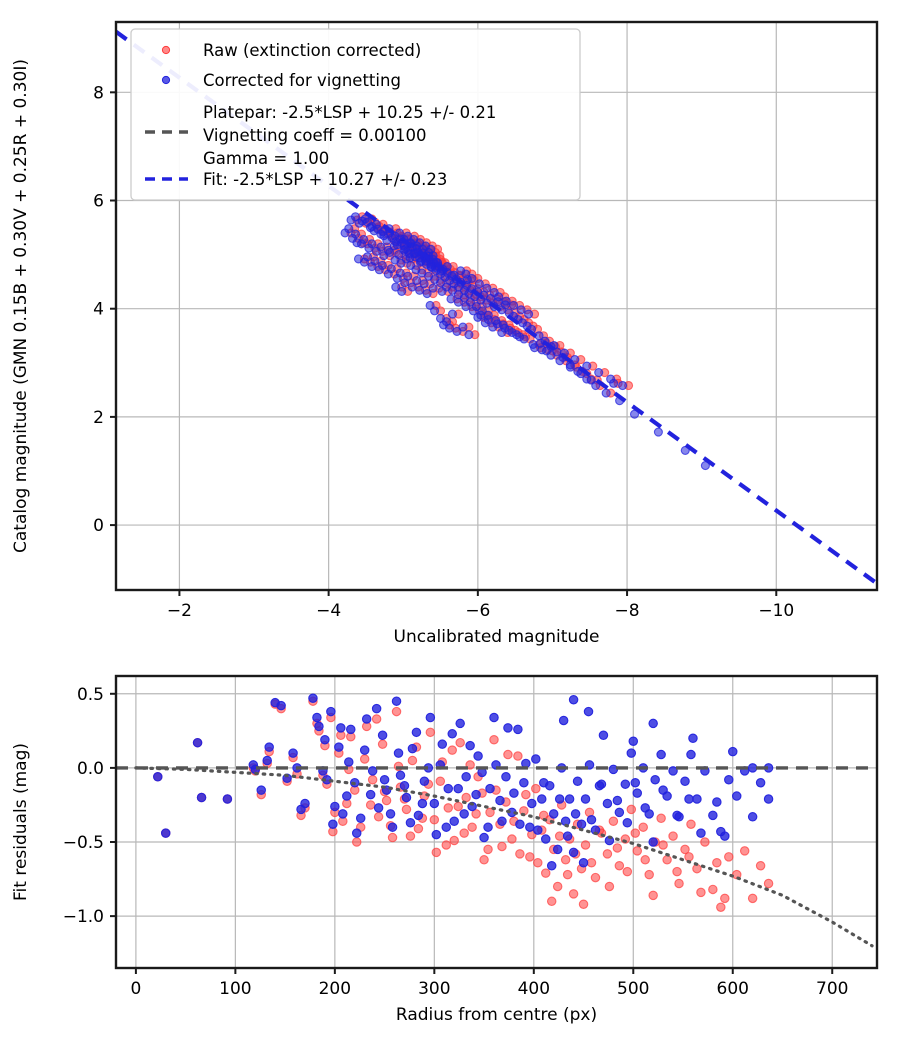 The height and width of the screenshot is (1050, 900). I want to click on x-tick-label: −2, so click(179, 611).